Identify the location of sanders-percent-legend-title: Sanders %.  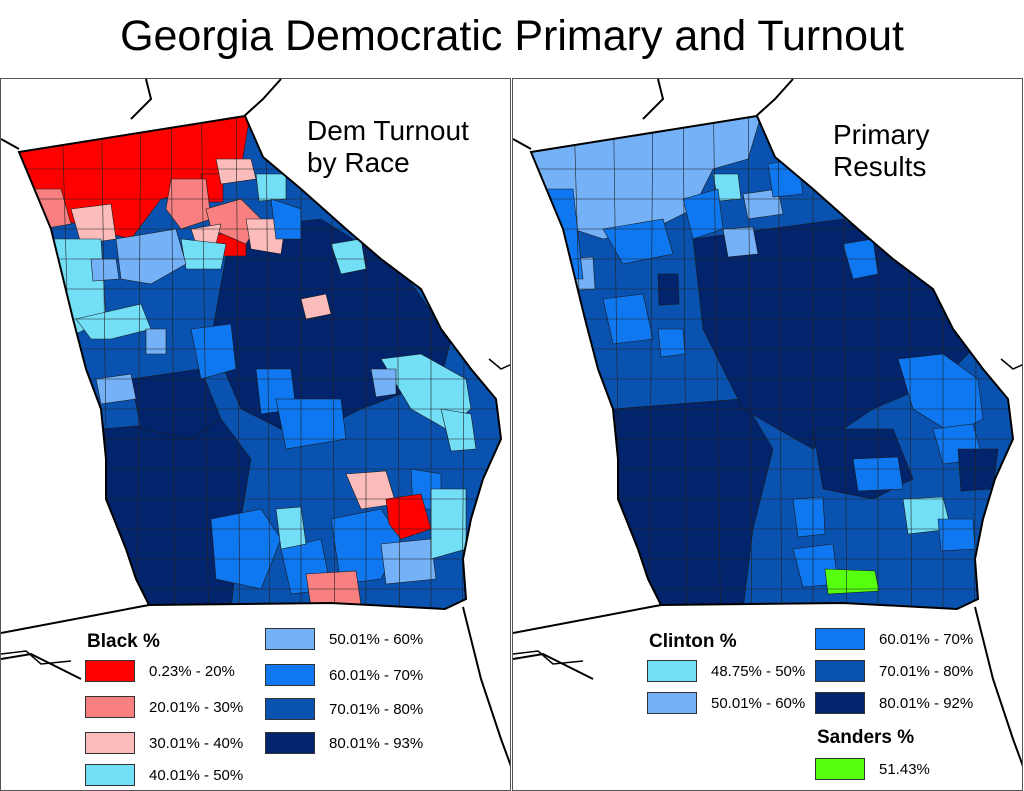
(866, 737).